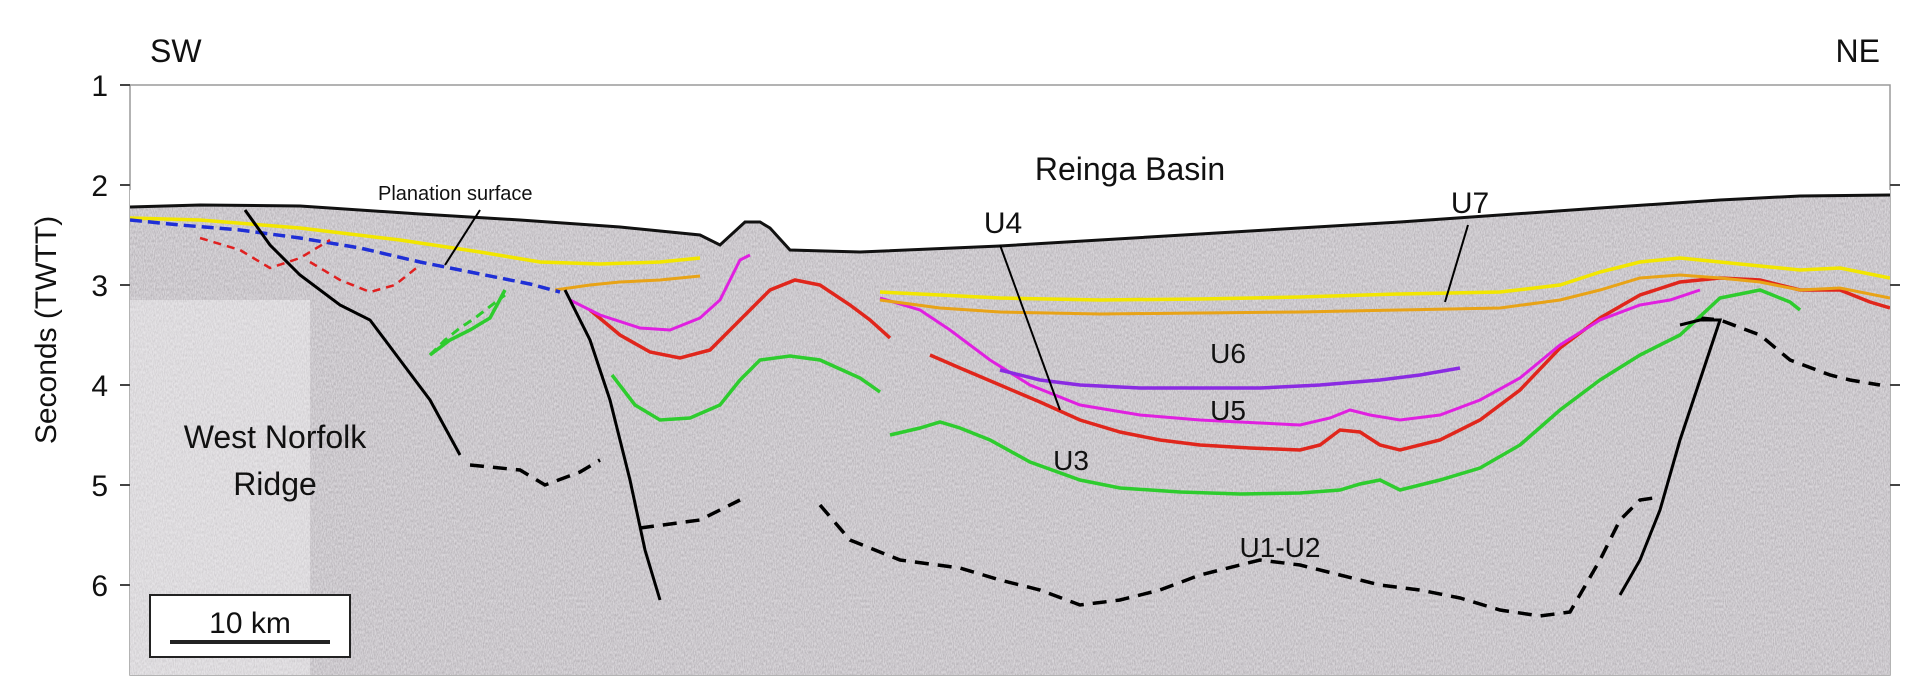  What do you see at coordinates (46, 330) in the screenshot?
I see `y-axis-label: Seconds (TWTT)` at bounding box center [46, 330].